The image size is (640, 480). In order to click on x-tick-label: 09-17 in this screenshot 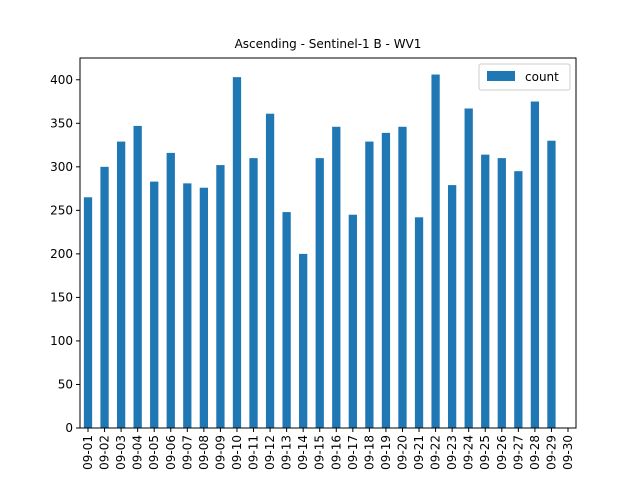, I will do `click(353, 452)`.